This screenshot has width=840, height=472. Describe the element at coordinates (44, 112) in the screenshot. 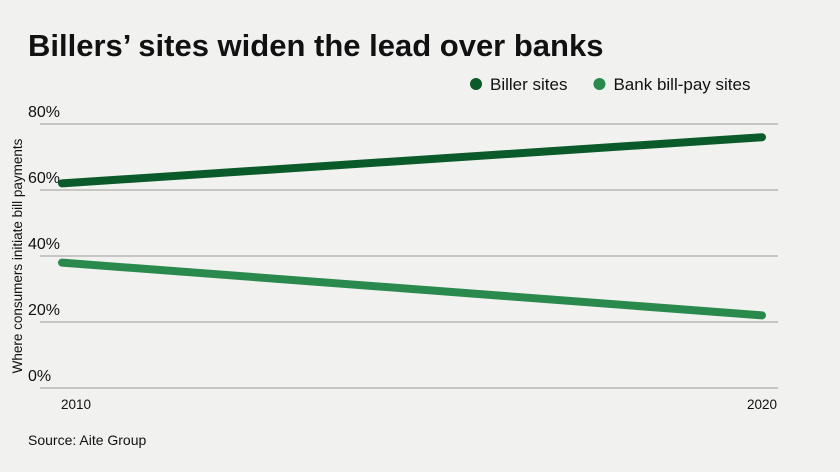

I see `y-tick-label: 80%` at that location.